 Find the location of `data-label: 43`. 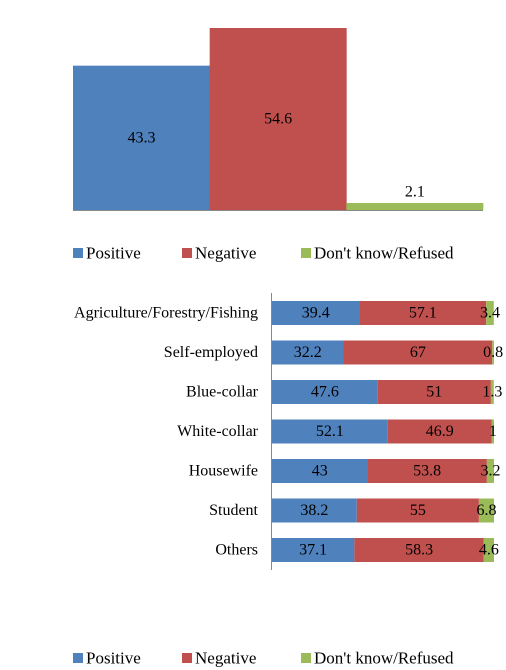

data-label: 43 is located at coordinates (320, 471).